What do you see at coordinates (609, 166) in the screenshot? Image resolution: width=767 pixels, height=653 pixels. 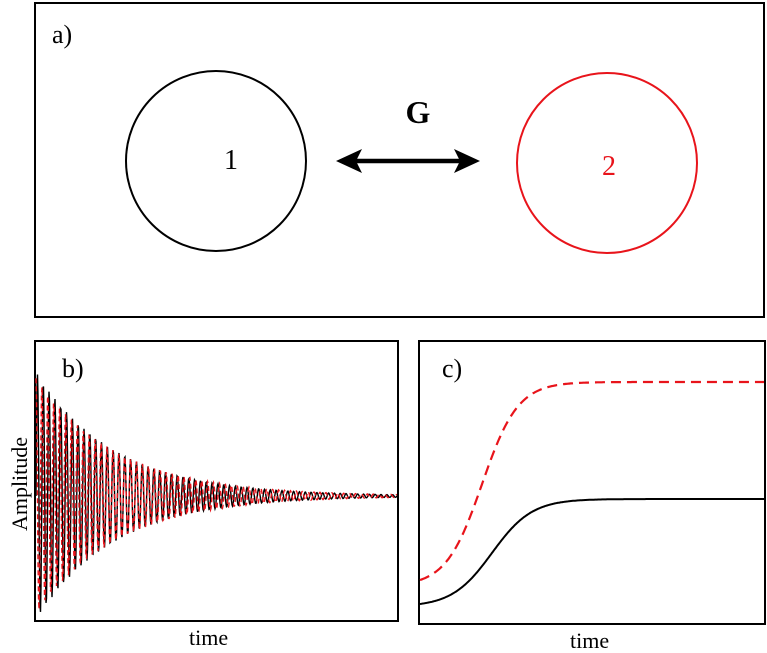 I see `oscillator-2-label: 2` at bounding box center [609, 166].